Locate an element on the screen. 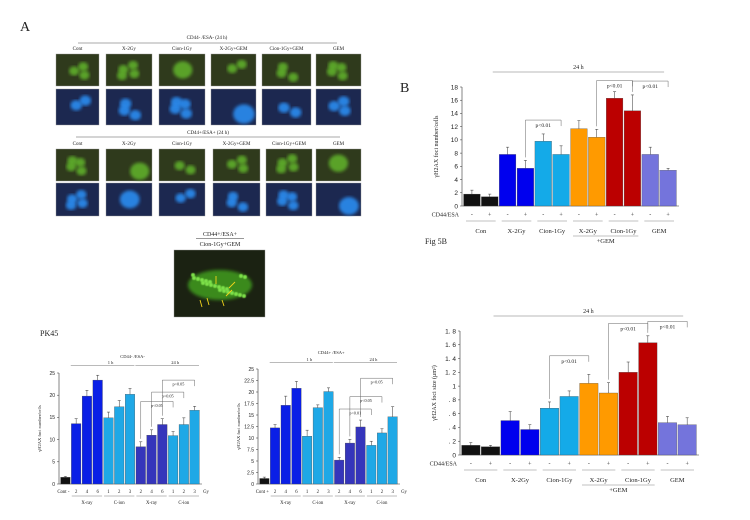 Image resolution: width=750 pixels, height=520 pixels. cd44-esa-sign: + is located at coordinates (561, 216).